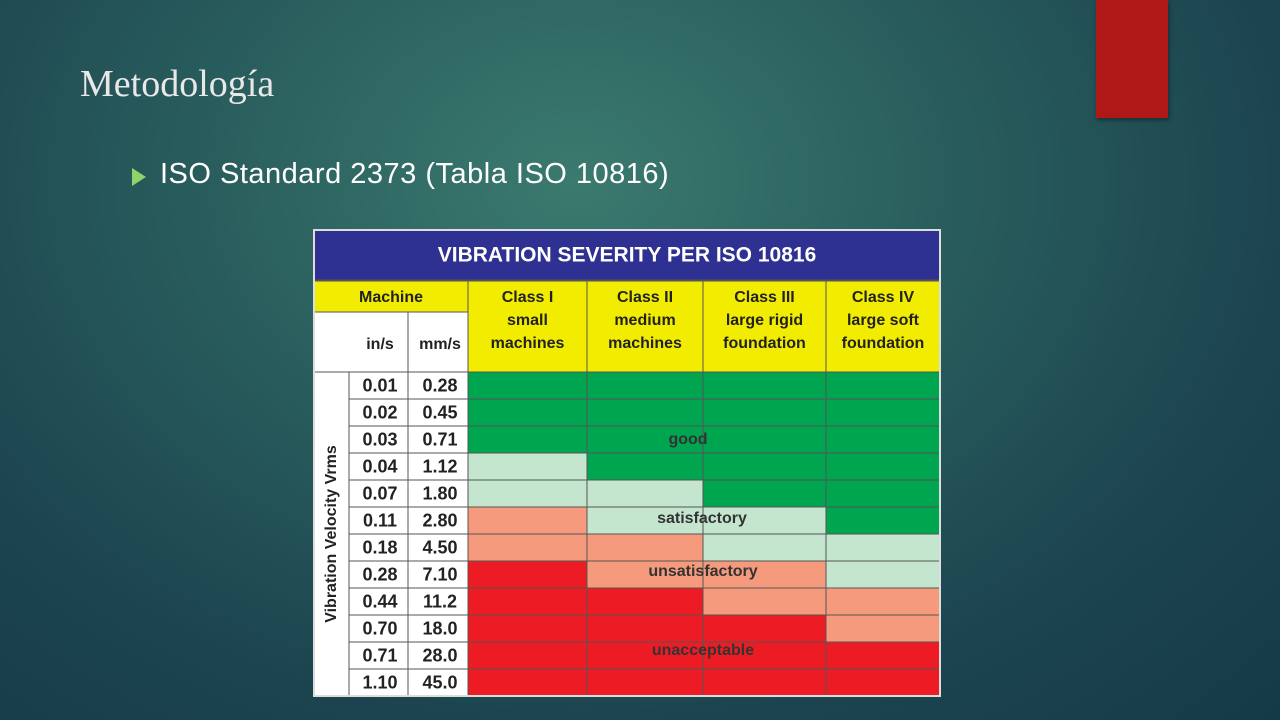 The height and width of the screenshot is (720, 1280). I want to click on unit-value: 28.0, so click(439, 655).